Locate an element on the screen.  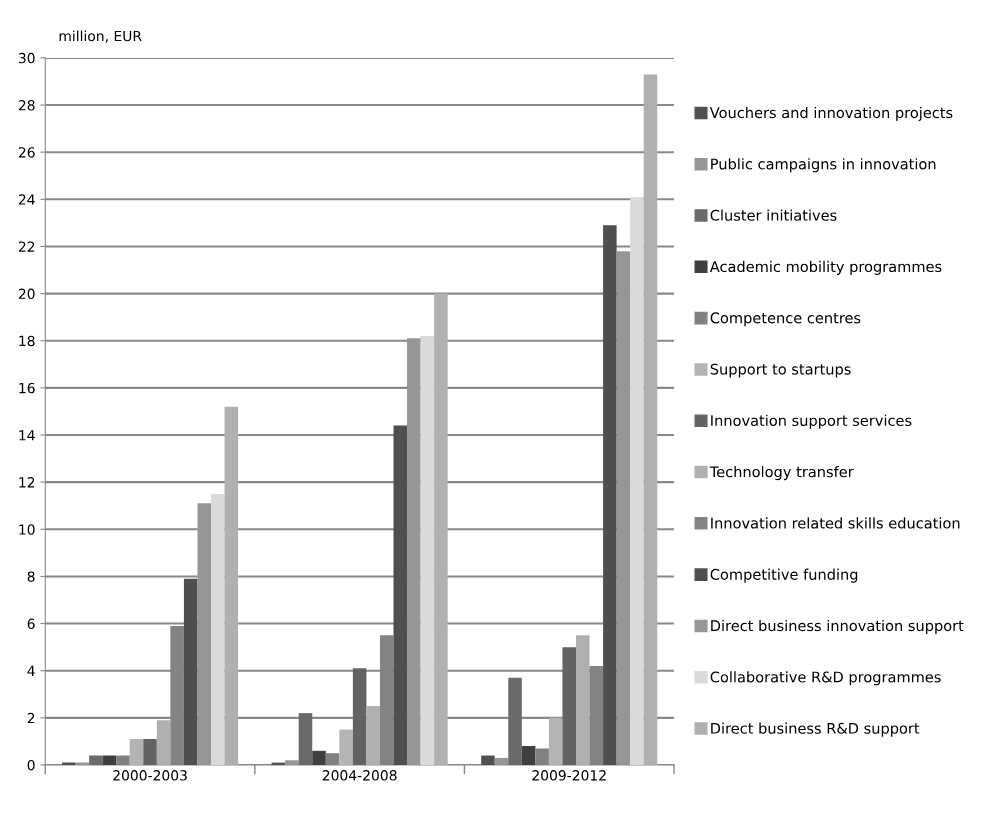
legend-label: Cluster initiatives is located at coordinates (773, 215).